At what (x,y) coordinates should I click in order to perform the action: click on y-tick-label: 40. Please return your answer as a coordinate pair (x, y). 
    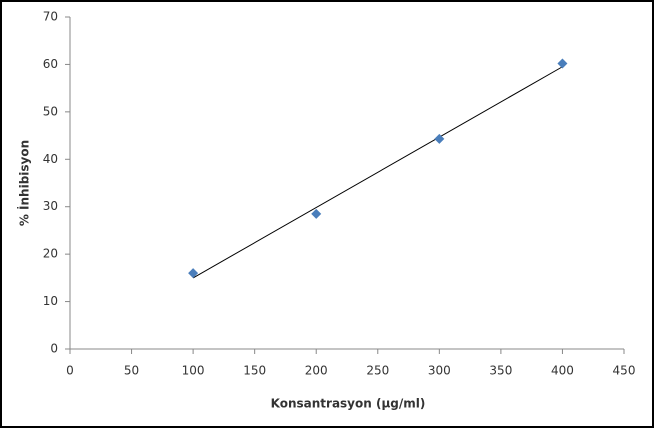
    Looking at the image, I should click on (50, 159).